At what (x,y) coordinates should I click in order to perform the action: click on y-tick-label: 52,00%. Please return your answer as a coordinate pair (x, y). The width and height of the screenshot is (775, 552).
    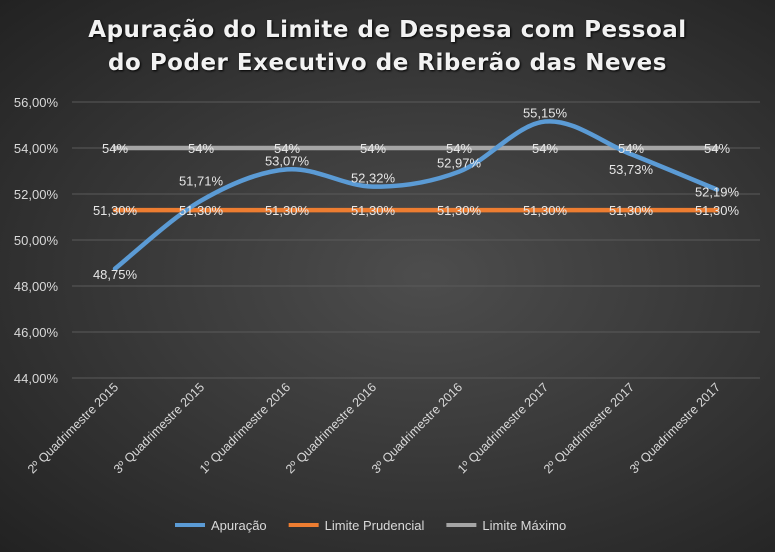
    Looking at the image, I should click on (36, 194).